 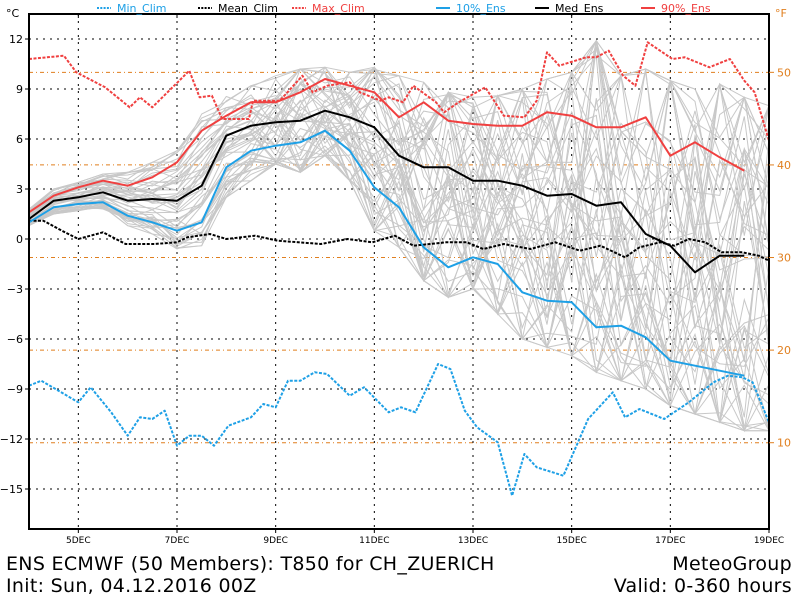 I want to click on y-left-tick-label: −15, so click(x=11, y=489).